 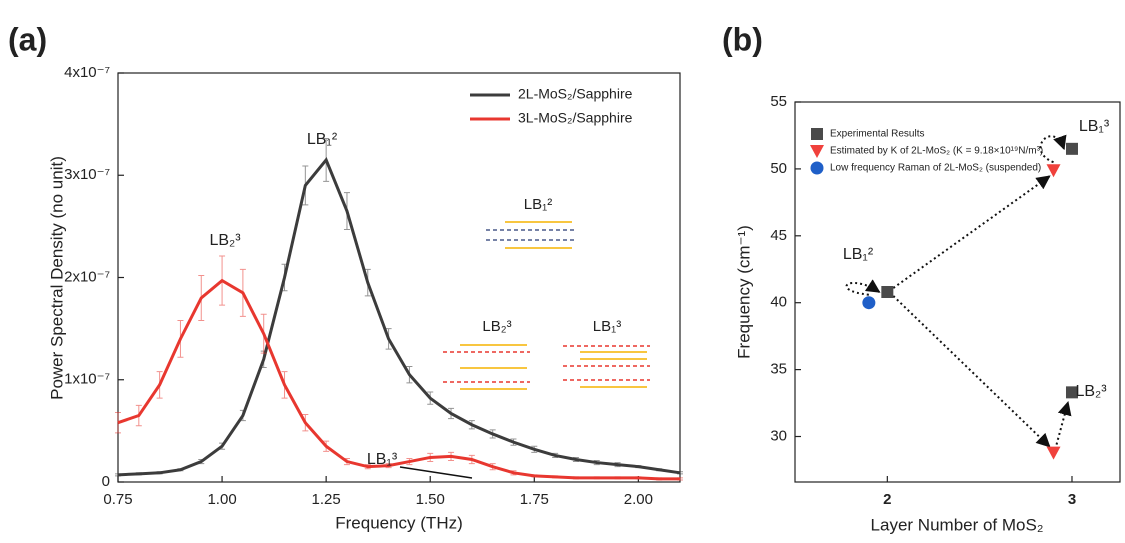 What do you see at coordinates (877, 134) in the screenshot?
I see `legend-label: Experimental Results` at bounding box center [877, 134].